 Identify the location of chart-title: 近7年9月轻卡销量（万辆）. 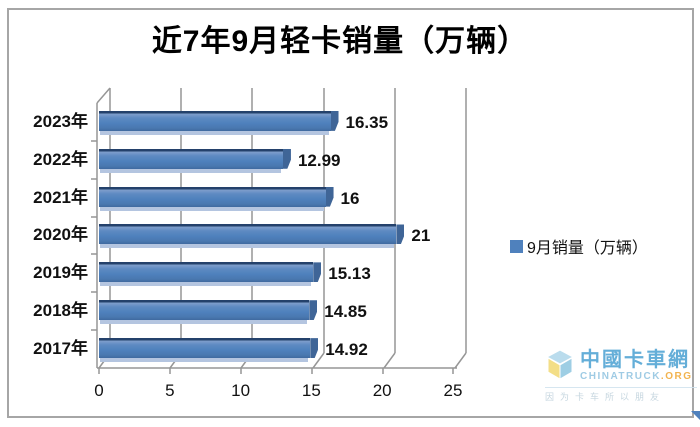
(340, 41).